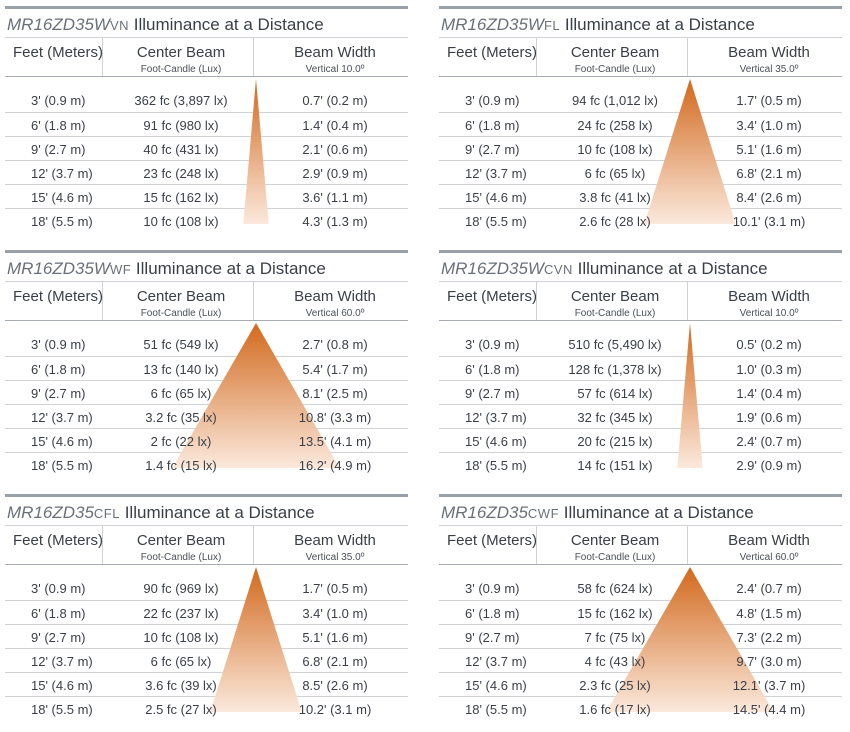 The width and height of the screenshot is (850, 732). What do you see at coordinates (615, 393) in the screenshot?
I see `center-beam-cell: 57 fc (614 lx)` at bounding box center [615, 393].